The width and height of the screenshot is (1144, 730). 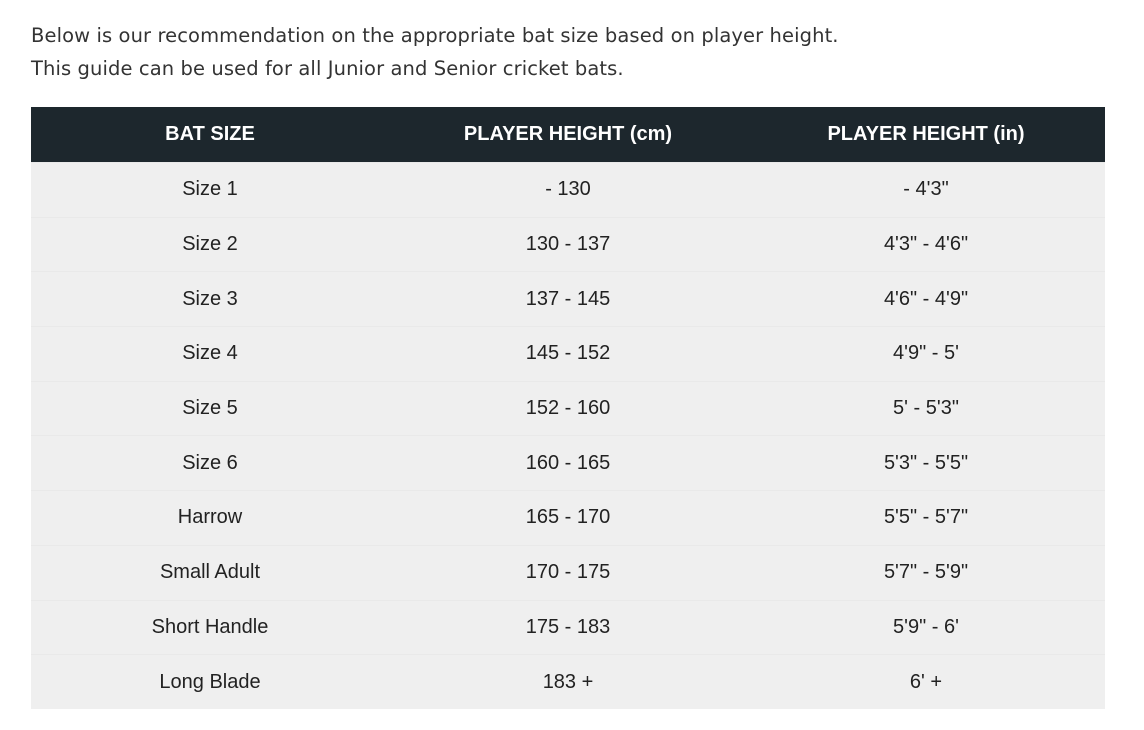 I want to click on height-in-cell: 5'7" - 5'9", so click(x=926, y=572).